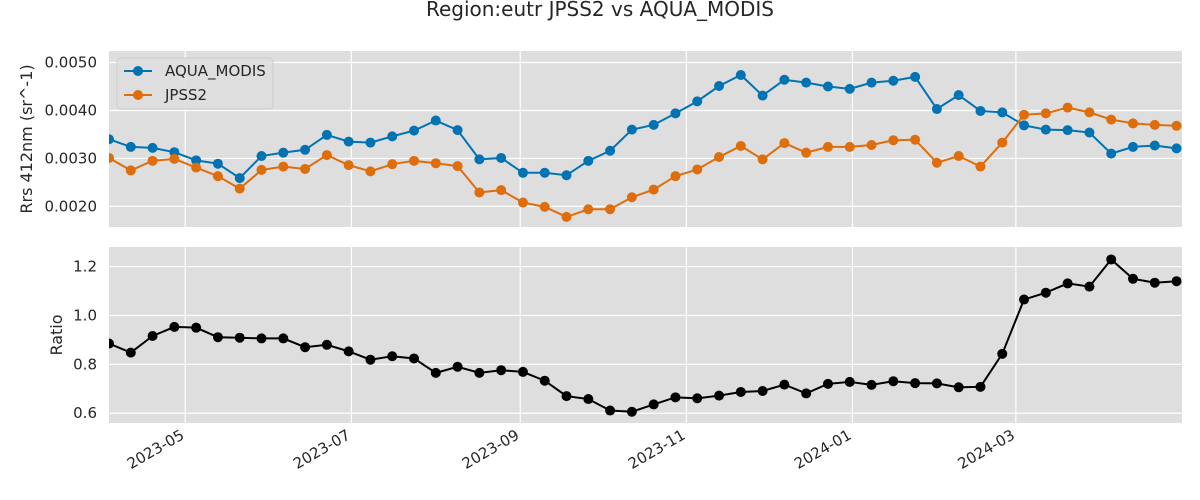 The width and height of the screenshot is (1200, 500). What do you see at coordinates (155, 449) in the screenshot?
I see `x-tick-label: 2023-05` at bounding box center [155, 449].